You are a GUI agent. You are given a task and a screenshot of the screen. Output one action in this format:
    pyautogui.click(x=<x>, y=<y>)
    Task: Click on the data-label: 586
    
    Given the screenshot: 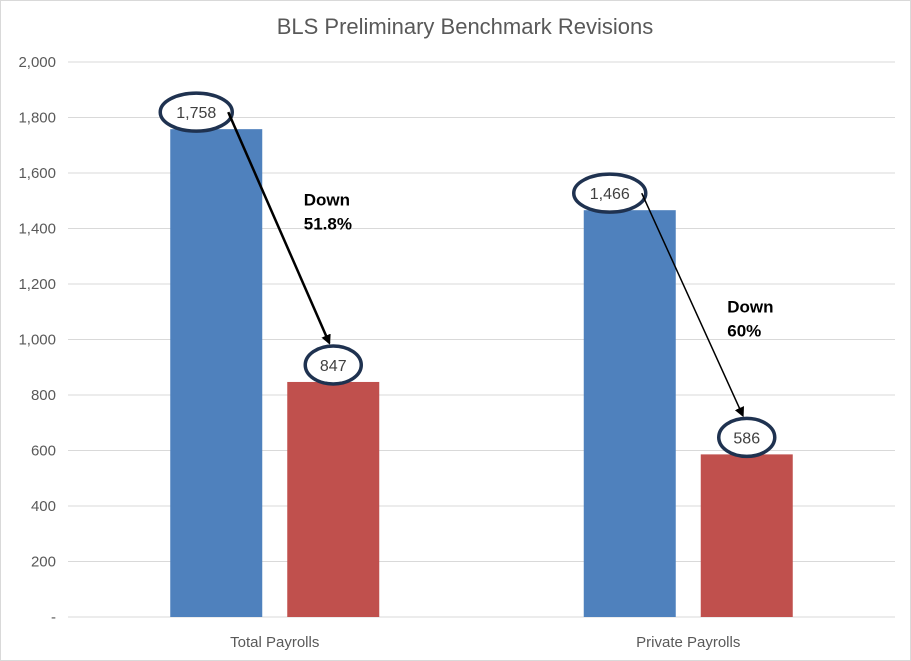 What is the action you would take?
    pyautogui.click(x=746, y=438)
    